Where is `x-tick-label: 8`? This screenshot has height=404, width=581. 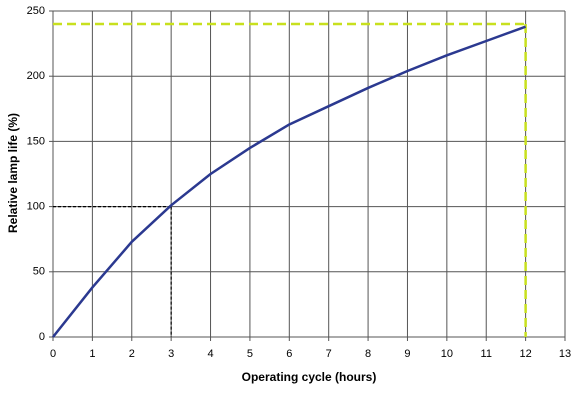 x-tick-label: 8 is located at coordinates (368, 354).